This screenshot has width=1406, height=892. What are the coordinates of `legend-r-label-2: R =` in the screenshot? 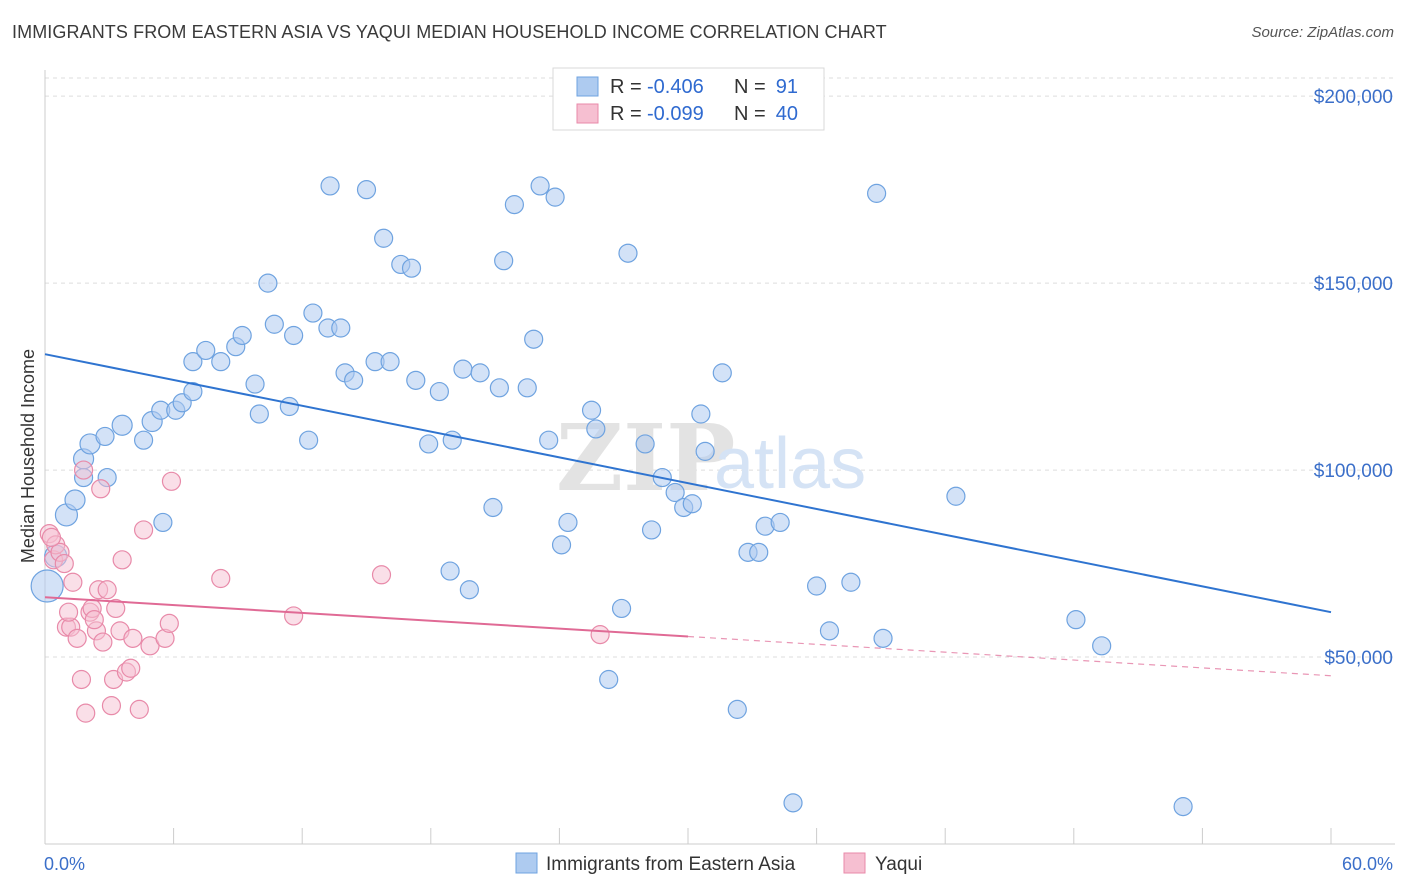 It's located at (626, 114).